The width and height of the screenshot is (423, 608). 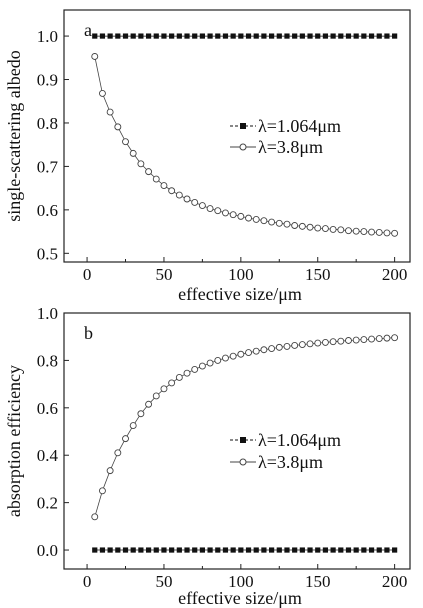 What do you see at coordinates (290, 462) in the screenshot?
I see `legend-b-item-2-label: λ=3.8μm` at bounding box center [290, 462].